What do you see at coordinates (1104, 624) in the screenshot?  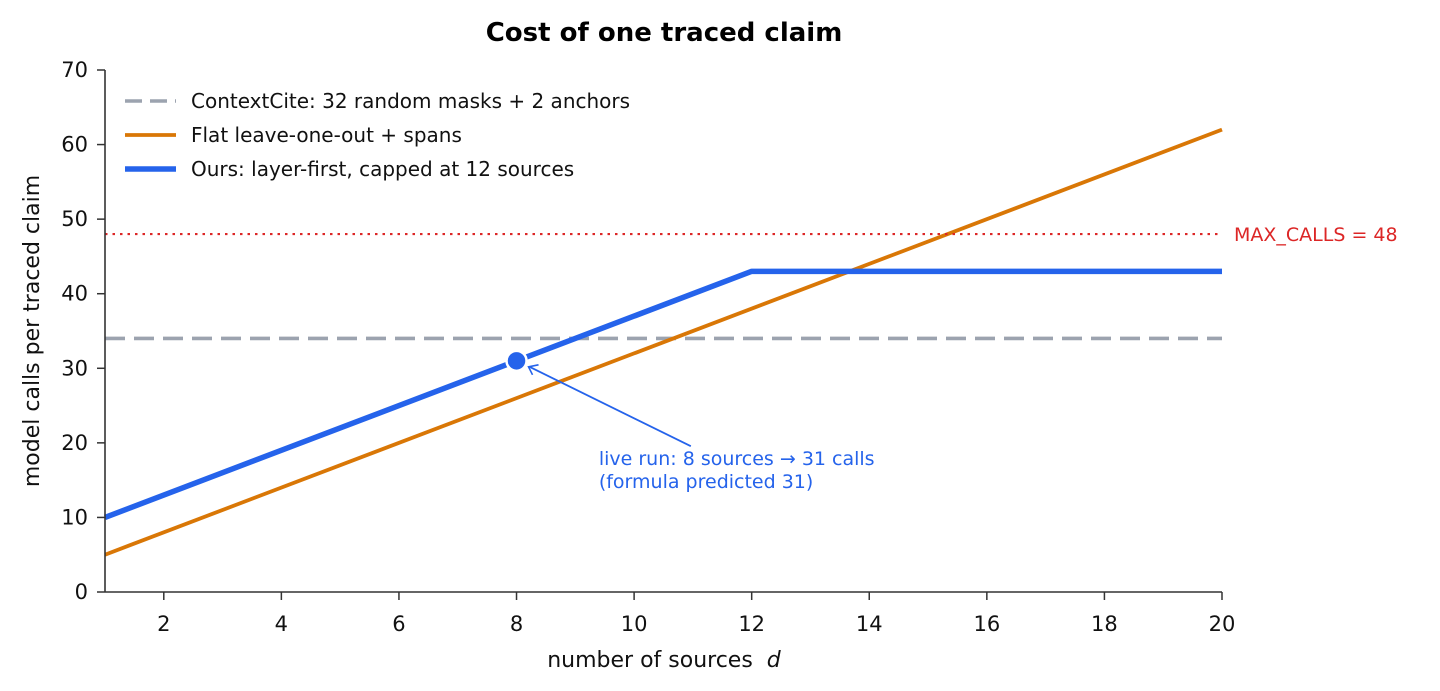 I see `x-tick-label: 18` at bounding box center [1104, 624].